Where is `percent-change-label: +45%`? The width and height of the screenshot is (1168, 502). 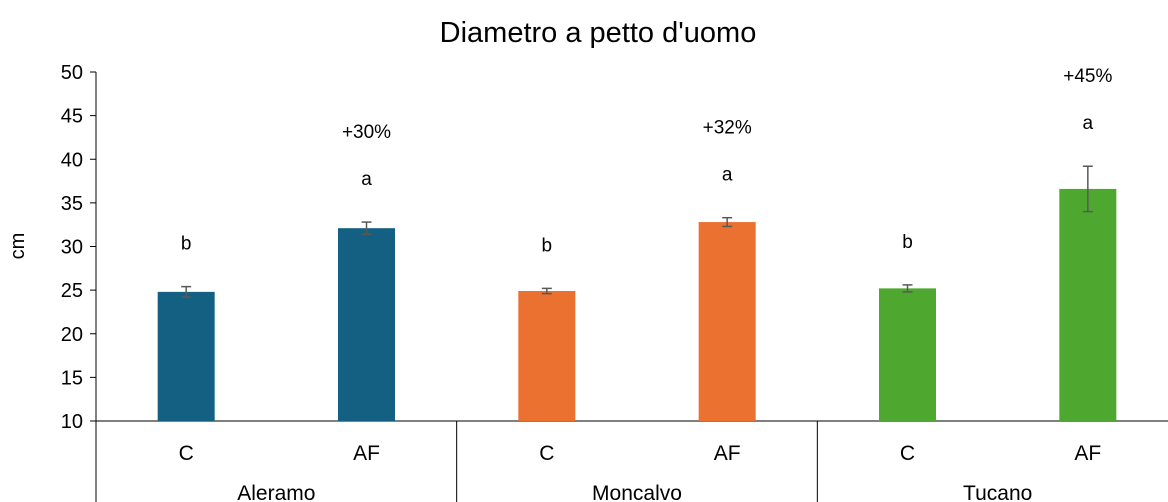 percent-change-label: +45% is located at coordinates (1087, 76).